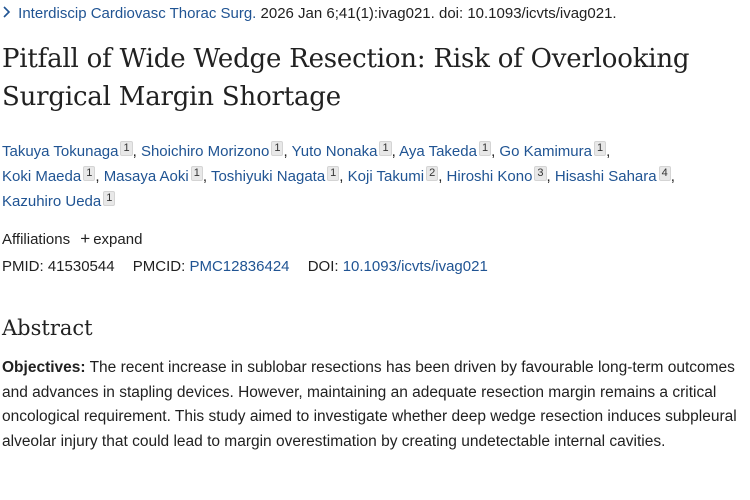 The image size is (750, 500). What do you see at coordinates (23, 266) in the screenshot?
I see `pmid-label: PMID:` at bounding box center [23, 266].